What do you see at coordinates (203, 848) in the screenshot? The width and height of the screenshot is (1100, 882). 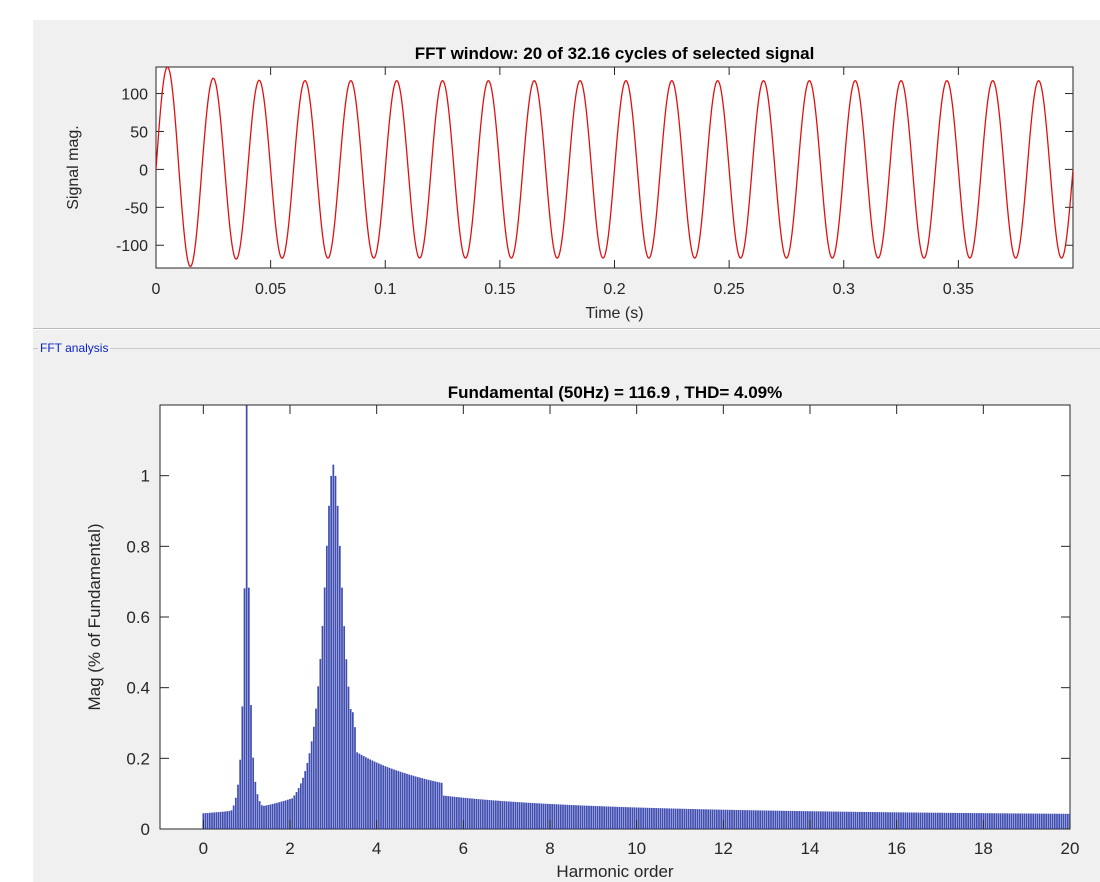 I see `fft-x-tick-label: 0` at bounding box center [203, 848].